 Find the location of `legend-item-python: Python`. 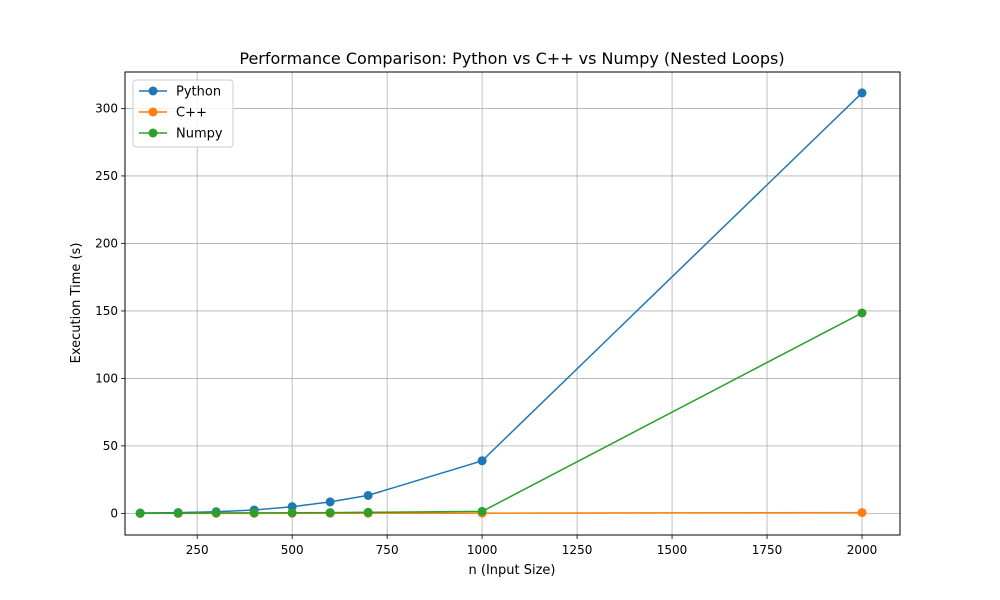

legend-item-python: Python is located at coordinates (180, 92).